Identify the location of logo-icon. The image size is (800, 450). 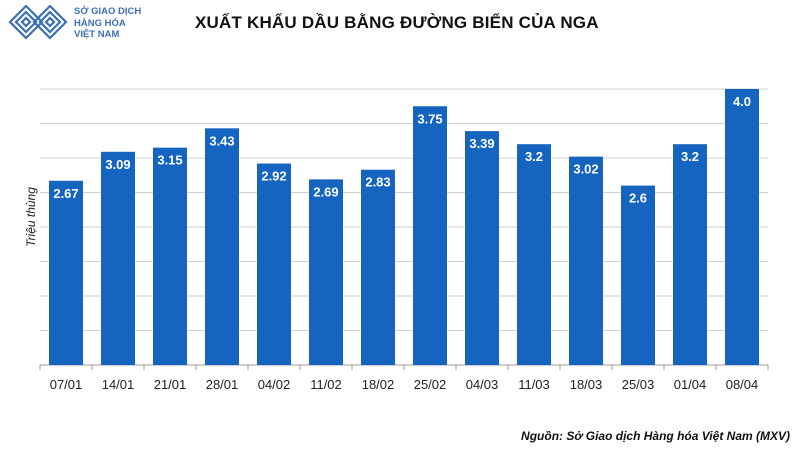
(38, 22).